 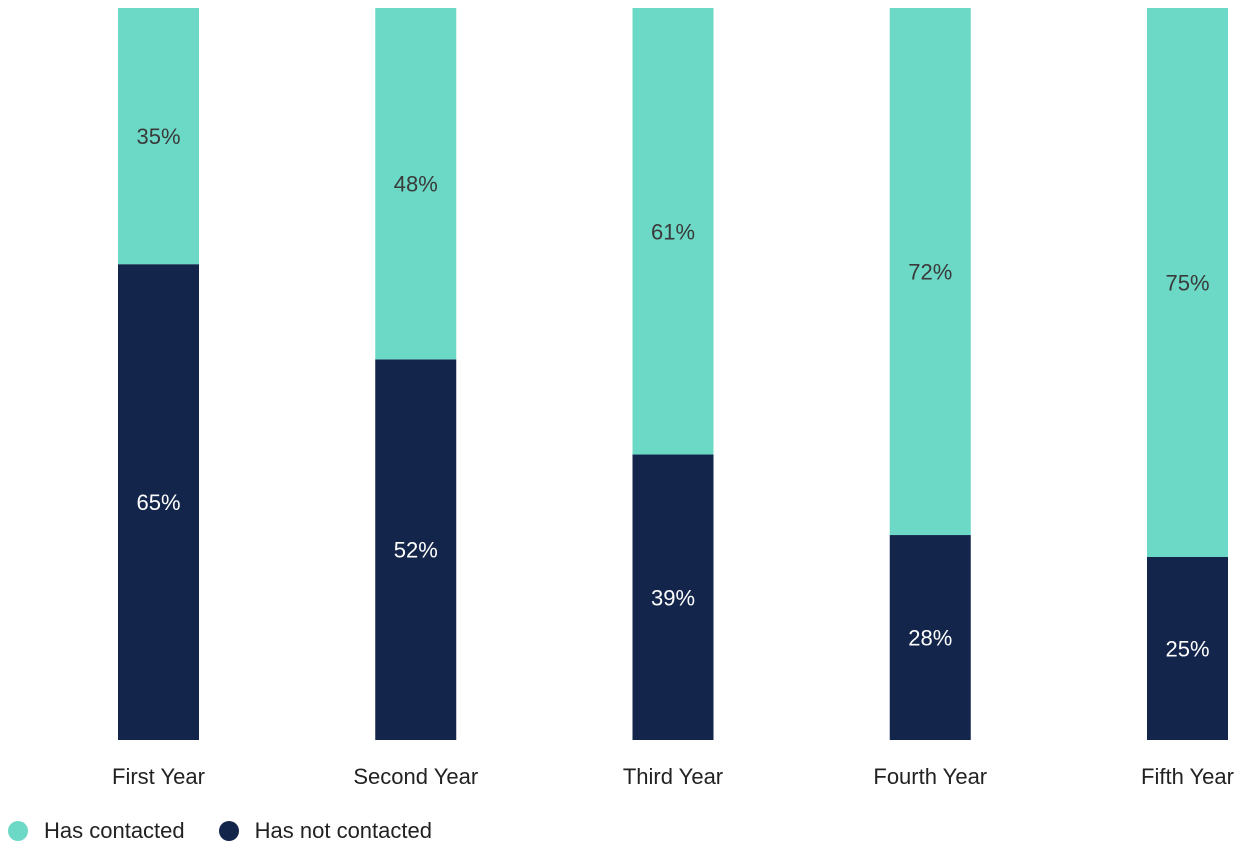 I want to click on data-label-has-not-contacted-2: 52%, so click(x=416, y=550).